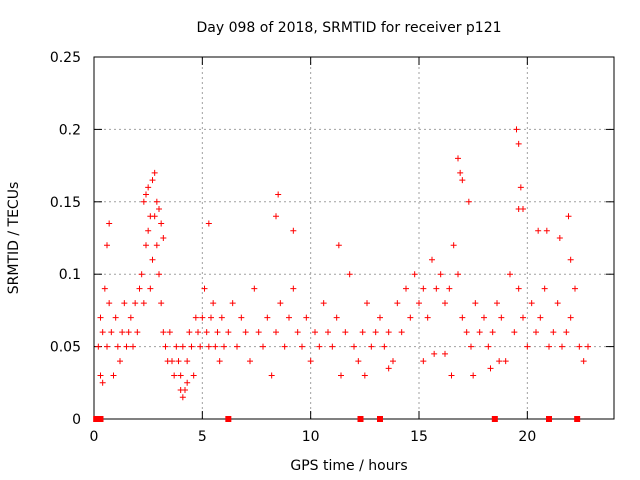  I want to click on x-tick-label: 10, so click(311, 437).